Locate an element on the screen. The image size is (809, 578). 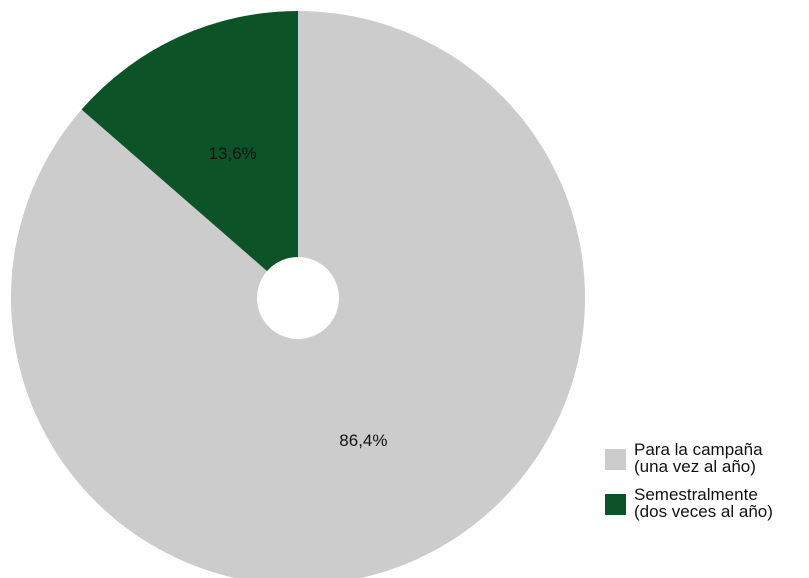
legend-label-line: Semestralmente is located at coordinates (696, 494).